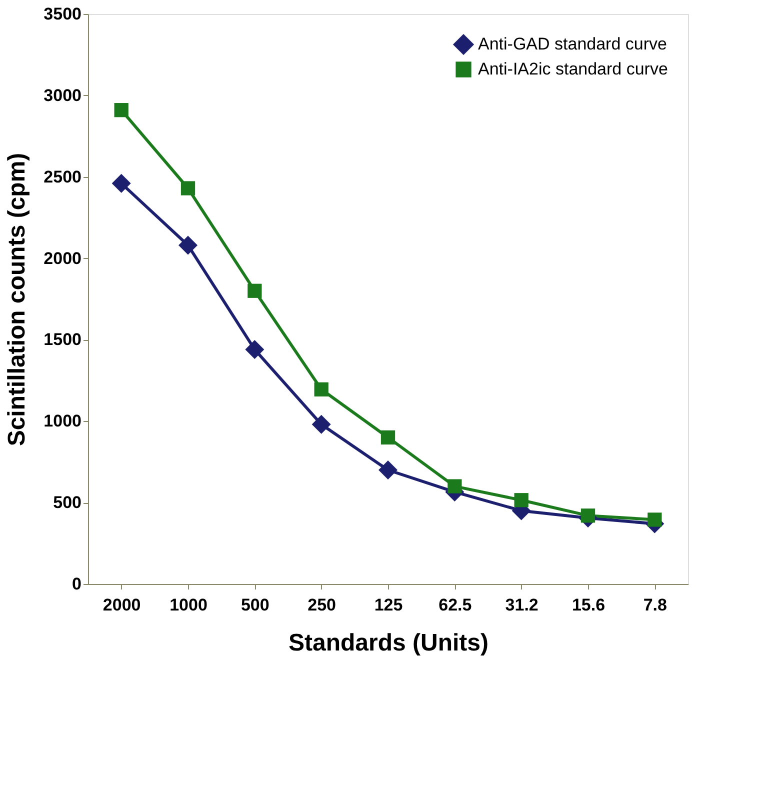  I want to click on y-tick-label: 3500, so click(63, 14).